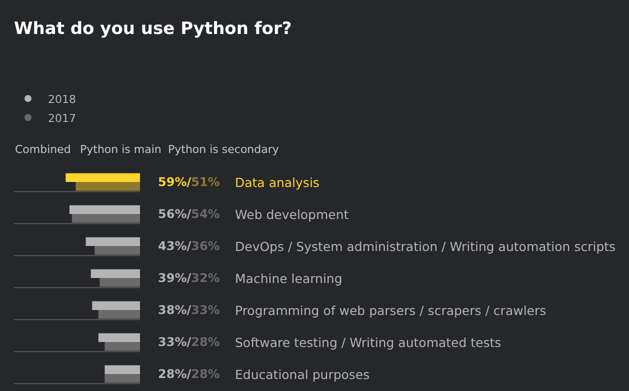 This screenshot has height=391, width=629. Describe the element at coordinates (175, 246) in the screenshot. I see `data-label: 43%/` at that location.